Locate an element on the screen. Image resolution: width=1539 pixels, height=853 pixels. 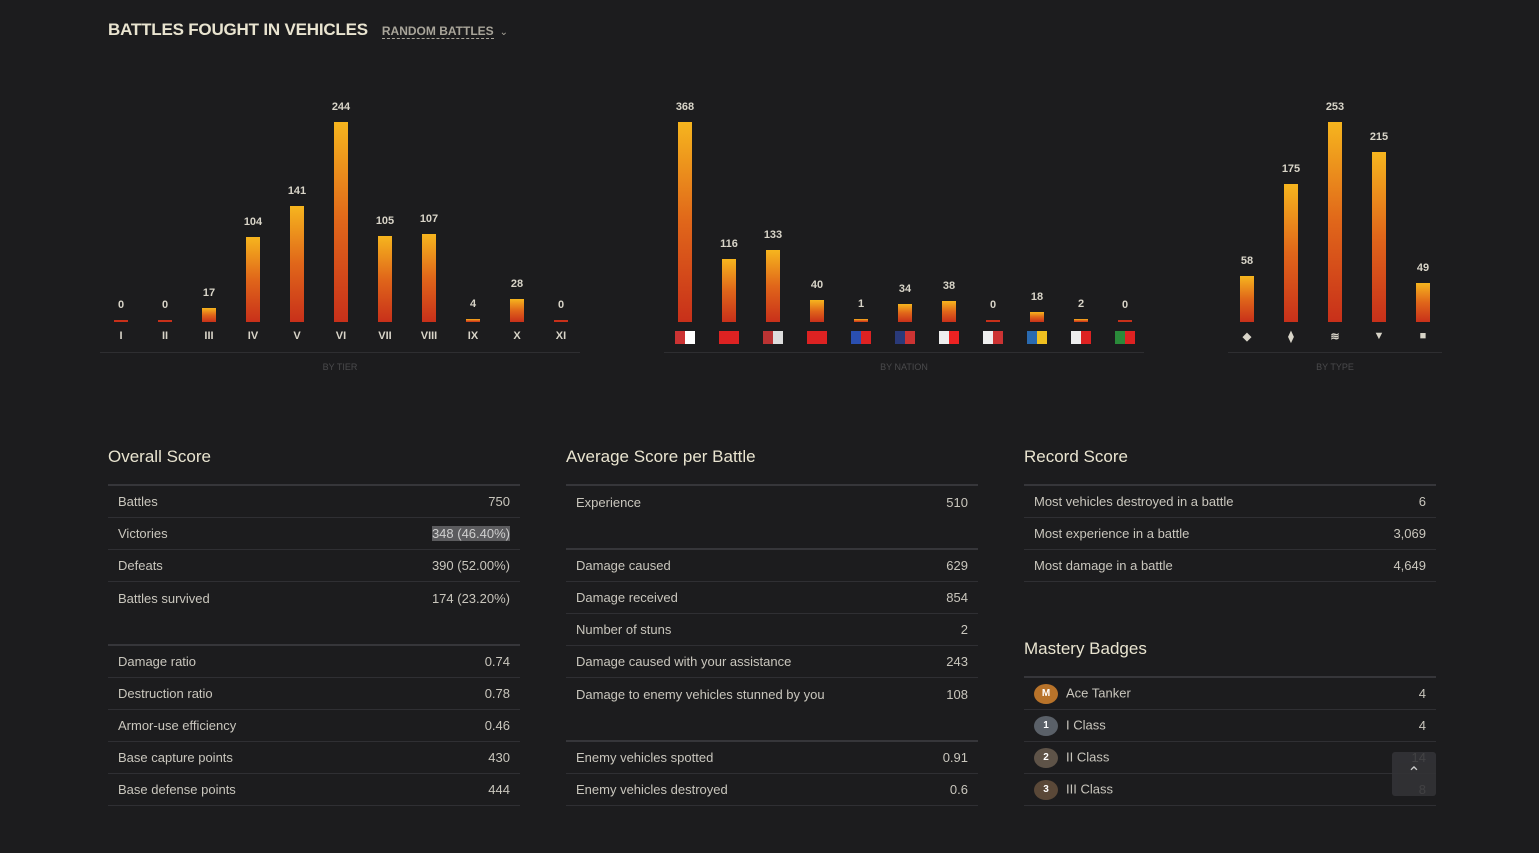
row-value: 0.6 is located at coordinates (958, 789).